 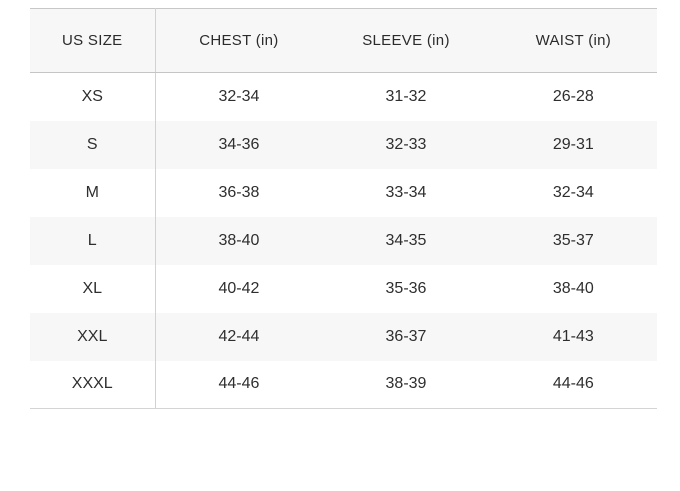 What do you see at coordinates (406, 144) in the screenshot?
I see `sleeve-cell: 32-33` at bounding box center [406, 144].